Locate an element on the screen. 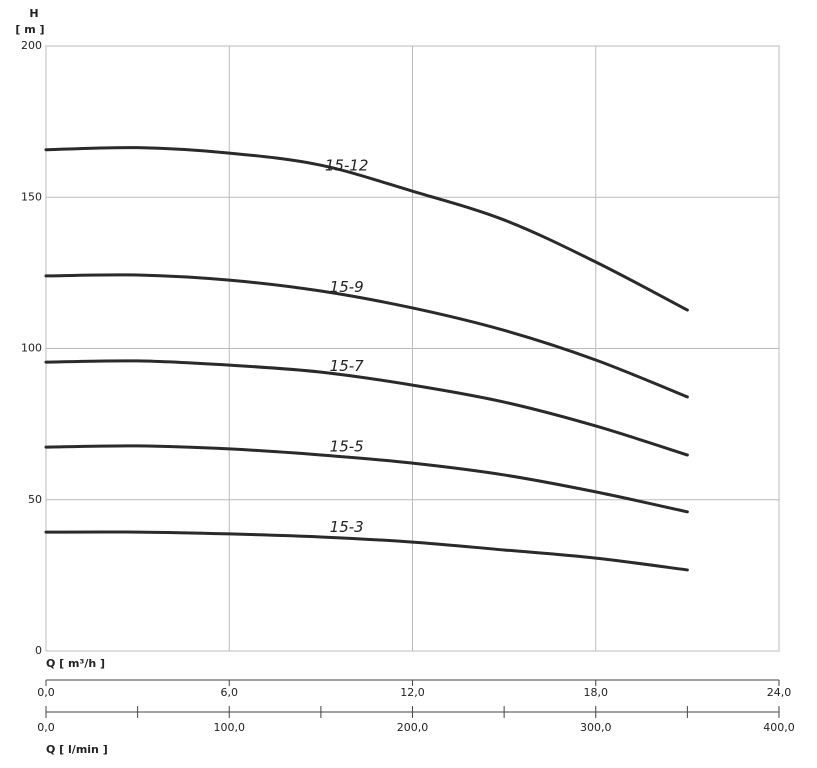 This screenshot has width=817, height=768. y-tick-label: 200 is located at coordinates (31, 45).